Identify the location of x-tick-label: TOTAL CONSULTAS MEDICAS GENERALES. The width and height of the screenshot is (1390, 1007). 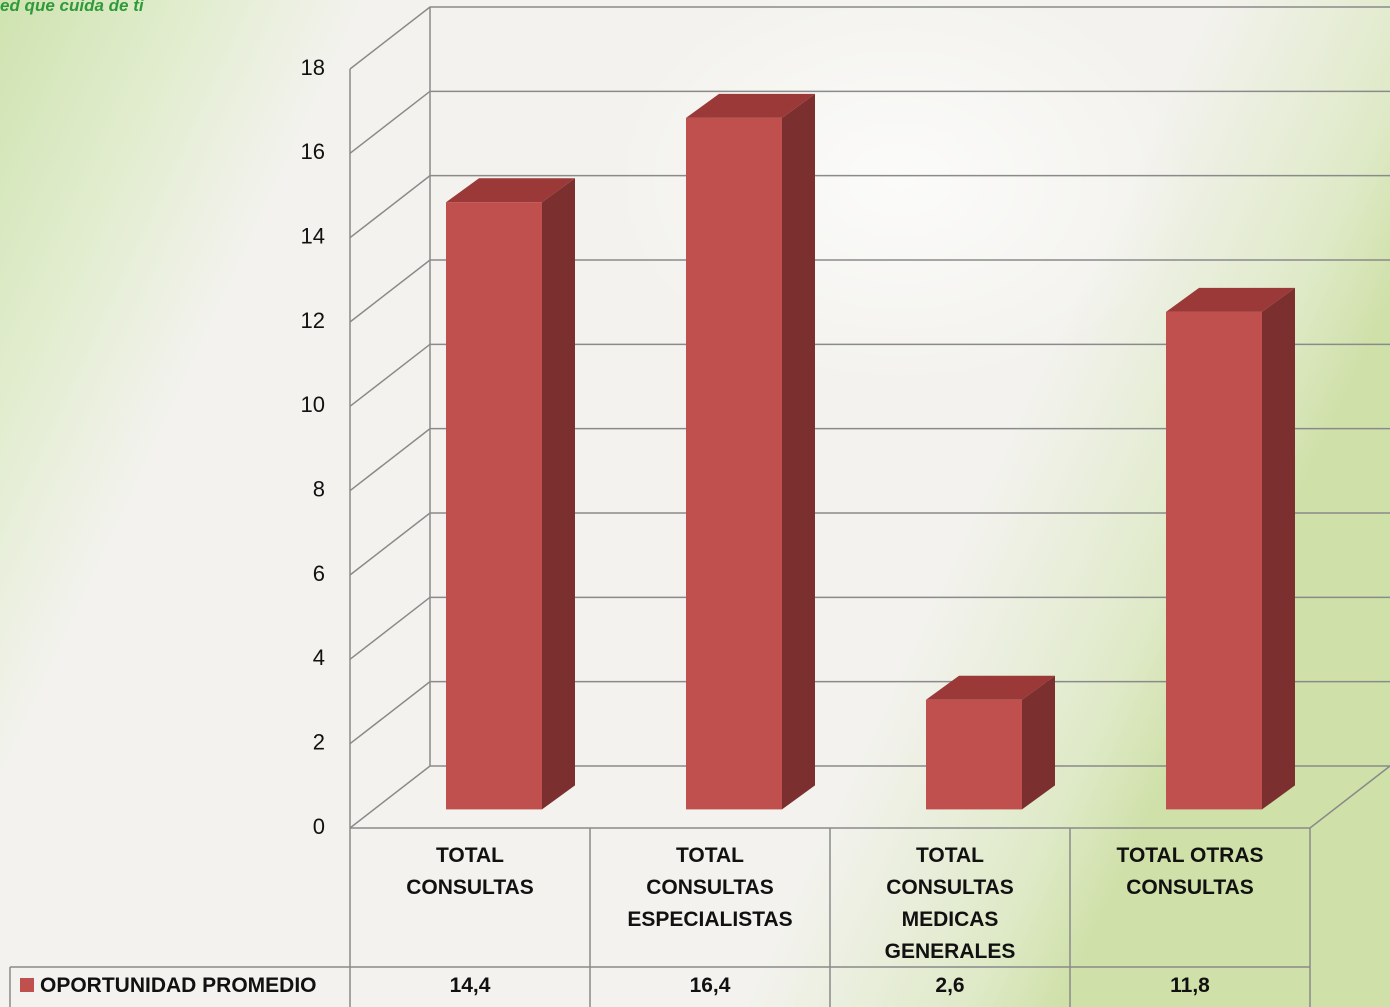
(950, 903).